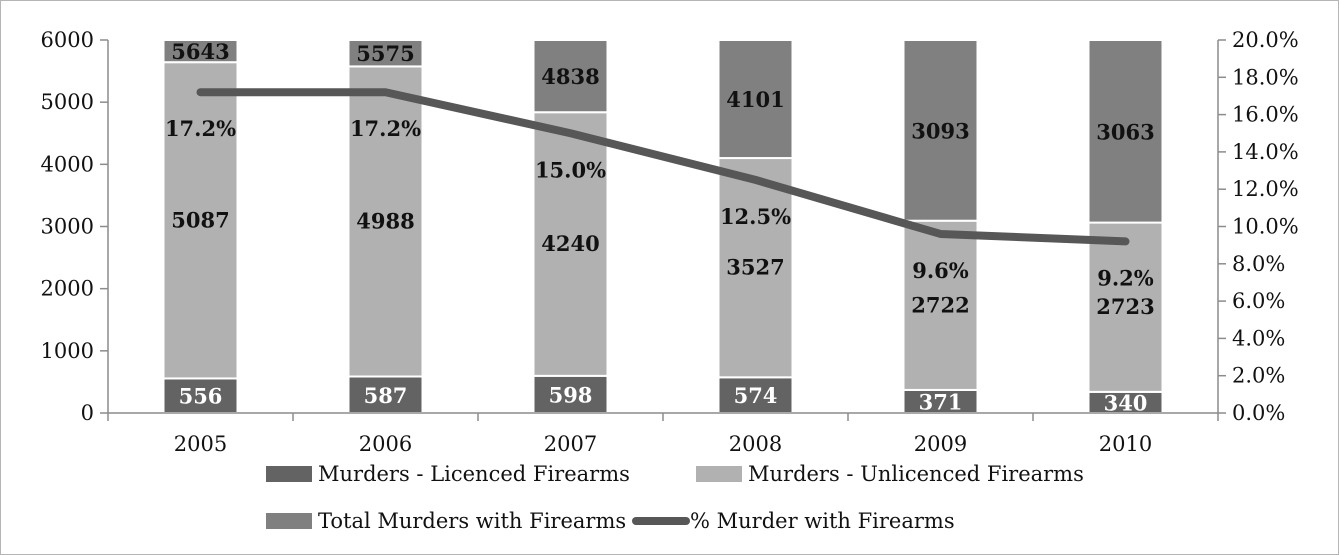 This screenshot has width=1339, height=555. I want to click on bar-licenced, so click(570, 394).